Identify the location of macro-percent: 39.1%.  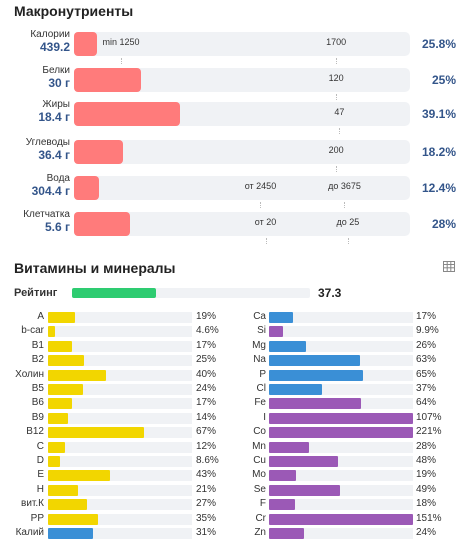
(438, 114).